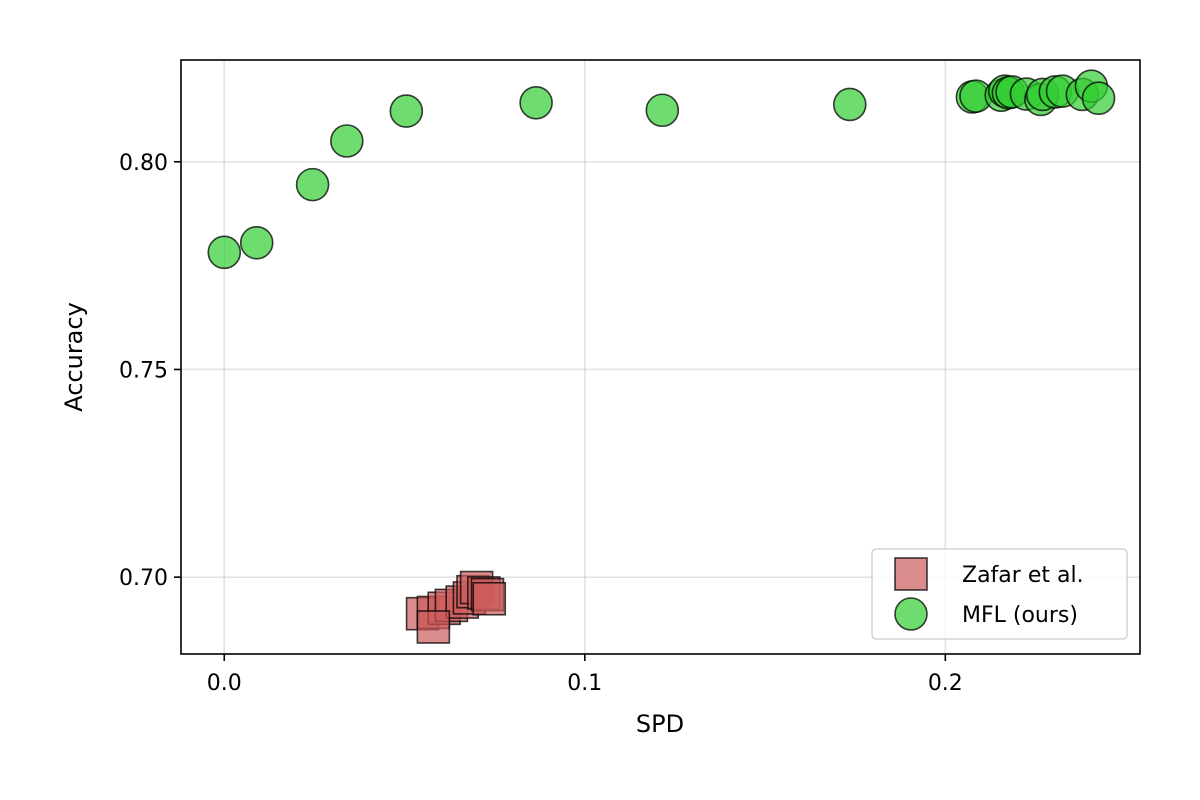 The width and height of the screenshot is (1200, 800). I want to click on y-tick-label: 0.70, so click(143, 578).